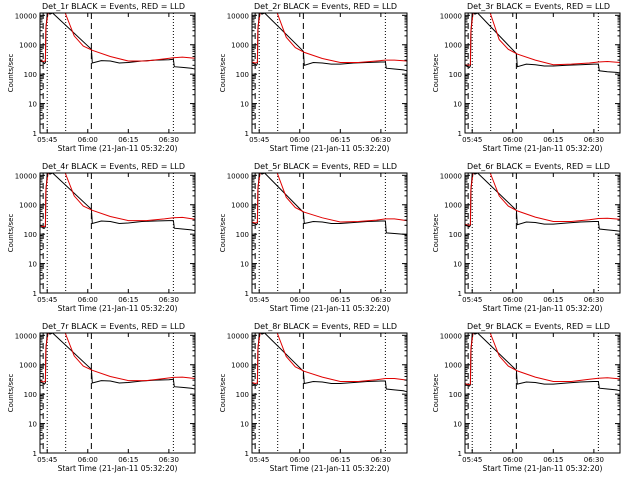  I want to click on panel-title: Det_8r BLACK = Events, RED = LLD, so click(325, 326).